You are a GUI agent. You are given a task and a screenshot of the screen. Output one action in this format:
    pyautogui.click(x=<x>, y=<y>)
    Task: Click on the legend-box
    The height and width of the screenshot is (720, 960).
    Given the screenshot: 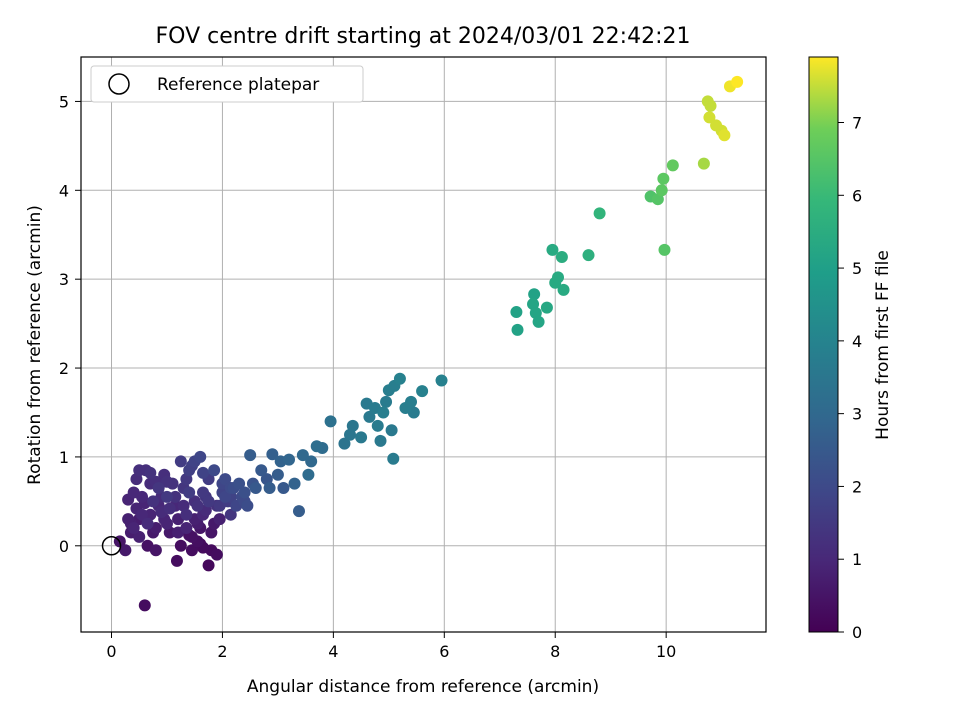 What is the action you would take?
    pyautogui.click(x=227, y=84)
    